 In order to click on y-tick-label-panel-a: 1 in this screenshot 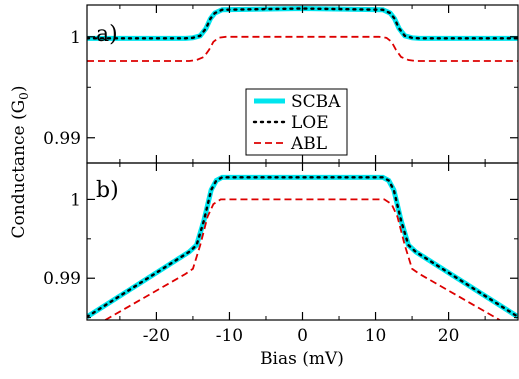, I will do `click(75, 38)`.